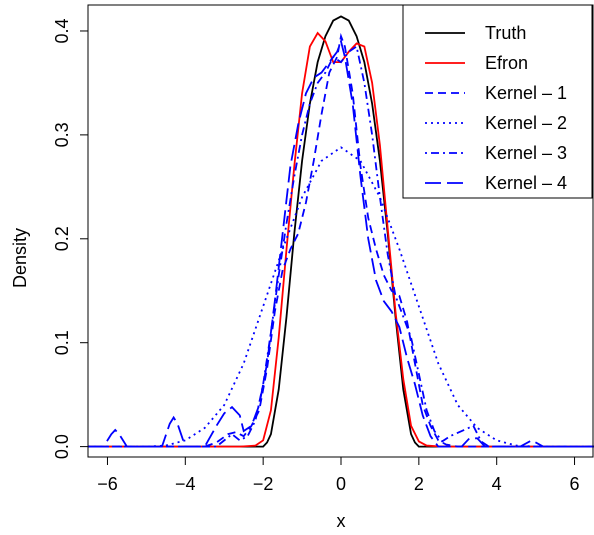 The image size is (594, 535). What do you see at coordinates (526, 153) in the screenshot?
I see `legend-label-5: Kernel – 3` at bounding box center [526, 153].